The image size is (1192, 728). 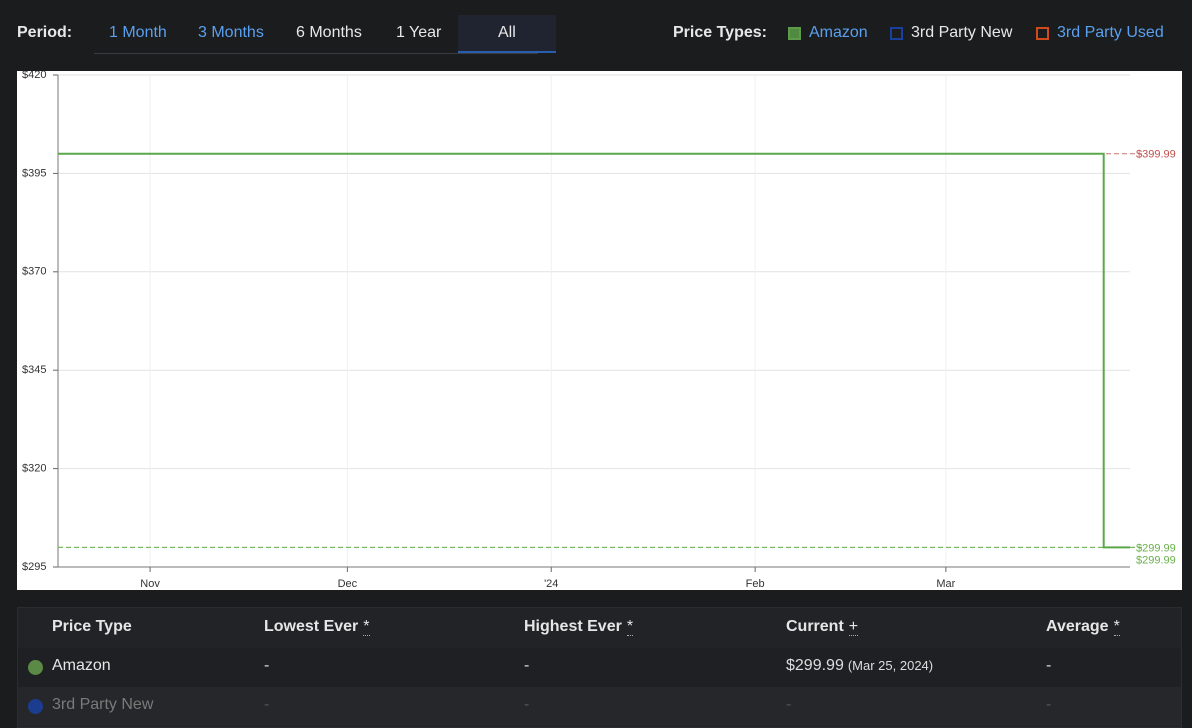 I want to click on header-label: Lowest Ever, so click(x=311, y=626).